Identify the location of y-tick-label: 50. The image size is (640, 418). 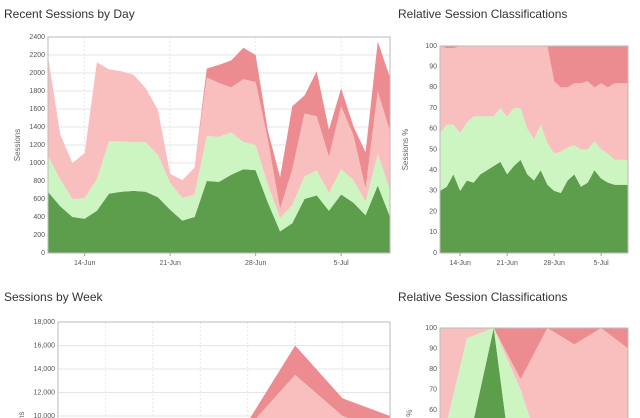
(433, 149).